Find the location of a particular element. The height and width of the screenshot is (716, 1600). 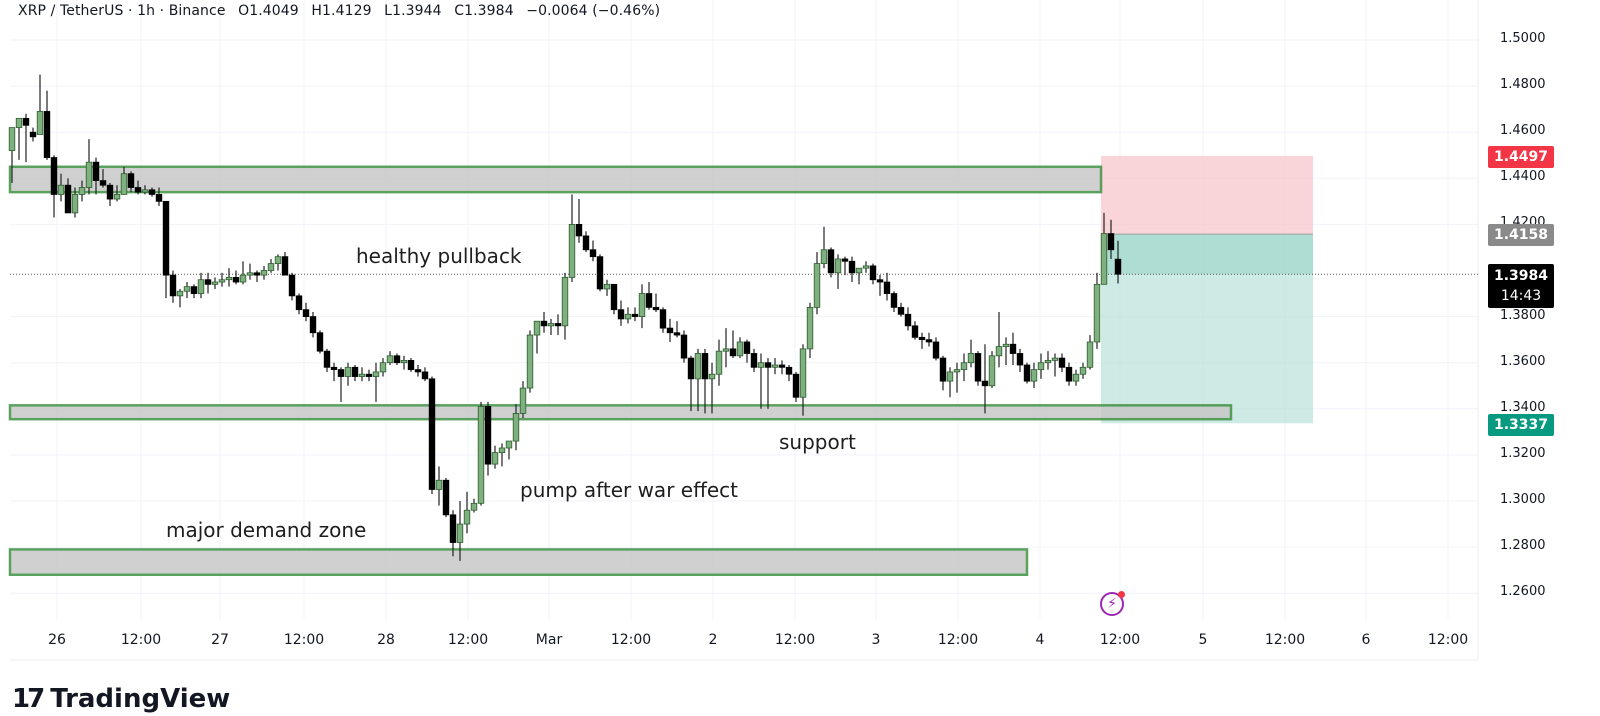

symbol-title: XRP / TetherUS · 1h · Binance is located at coordinates (122, 11).